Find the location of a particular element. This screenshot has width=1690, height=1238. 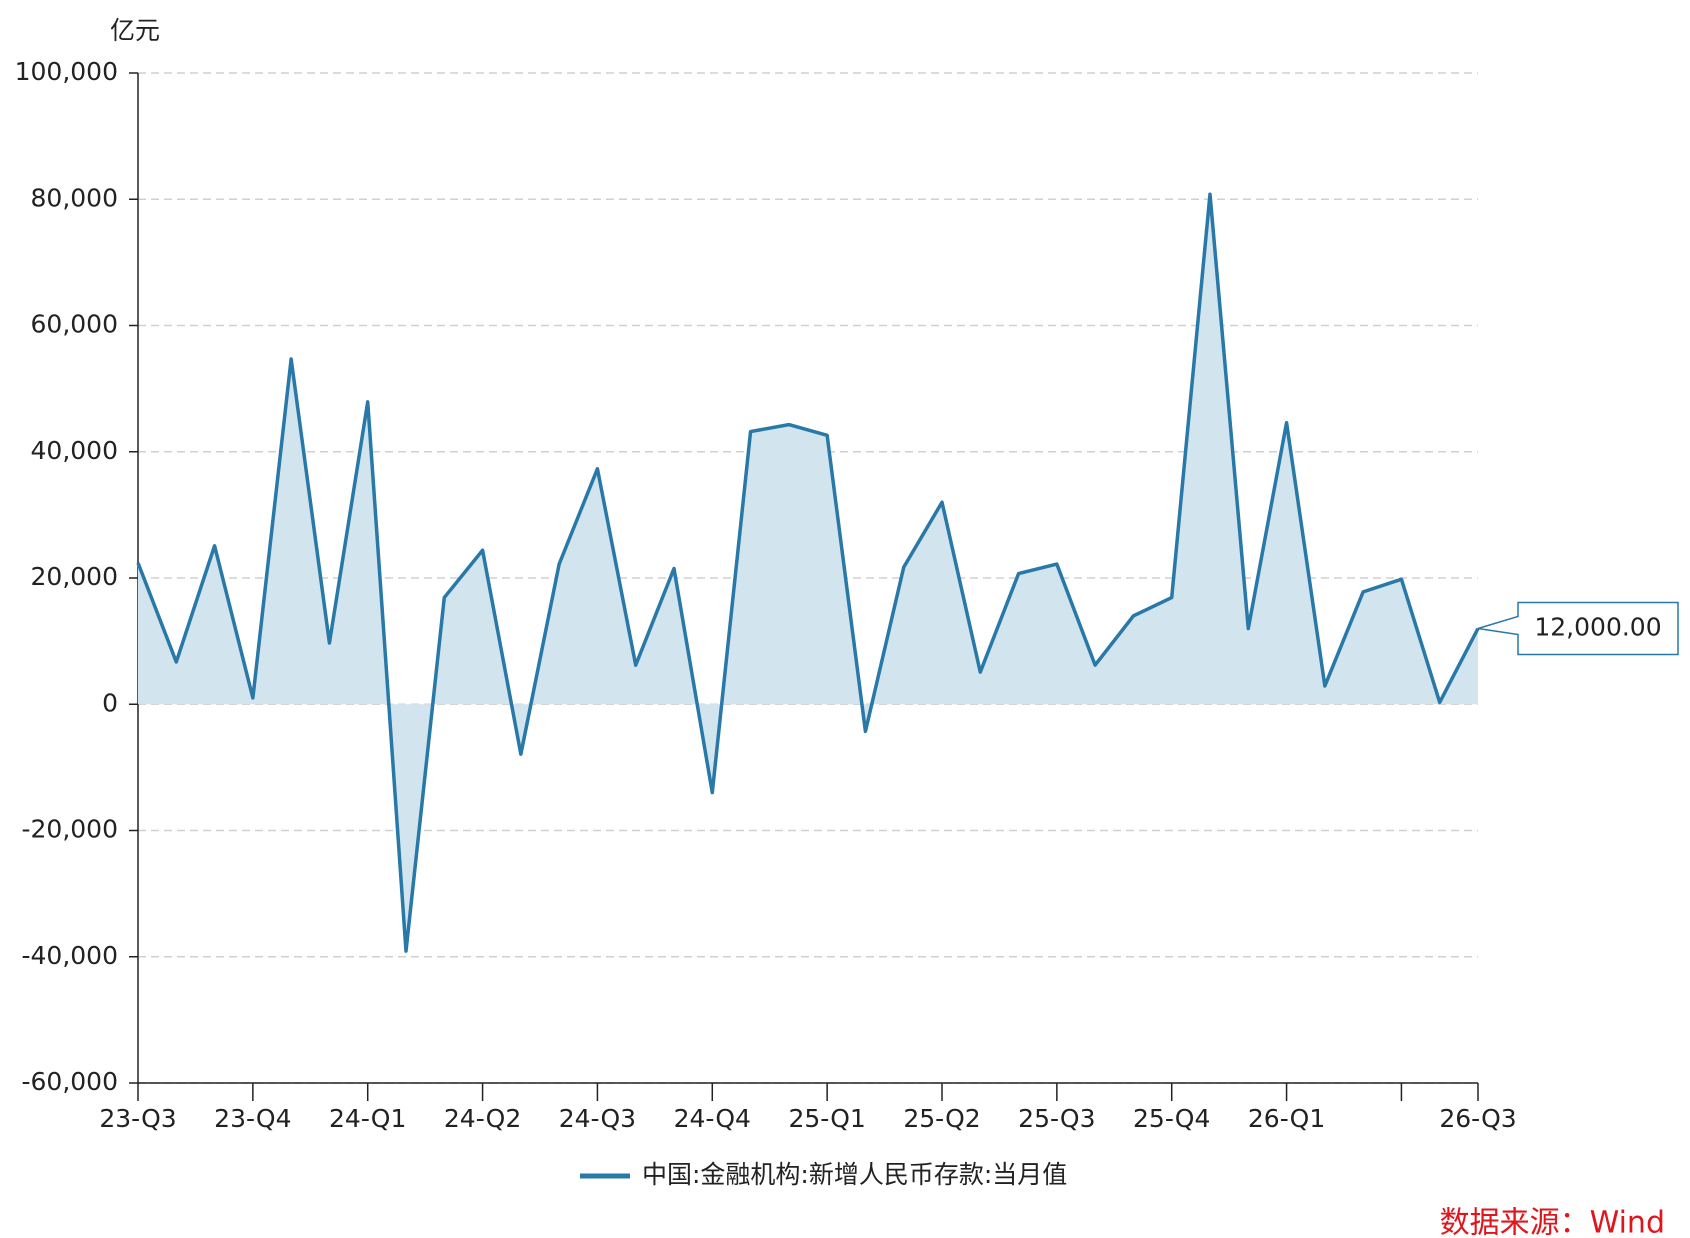

y-tick-label: -40,000 is located at coordinates (70, 955).